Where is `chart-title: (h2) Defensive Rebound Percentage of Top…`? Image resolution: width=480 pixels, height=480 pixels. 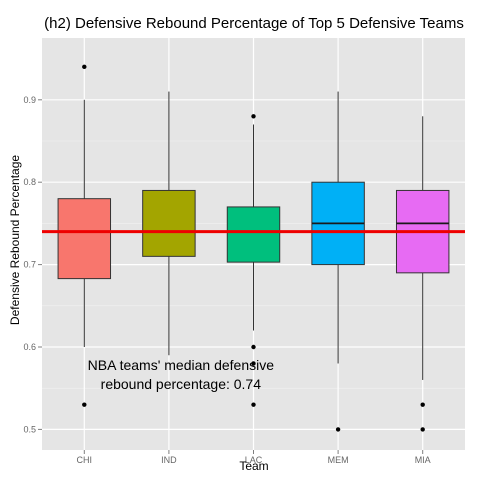 chart-title: (h2) Defensive Rebound Percentage of Top… is located at coordinates (254, 23).